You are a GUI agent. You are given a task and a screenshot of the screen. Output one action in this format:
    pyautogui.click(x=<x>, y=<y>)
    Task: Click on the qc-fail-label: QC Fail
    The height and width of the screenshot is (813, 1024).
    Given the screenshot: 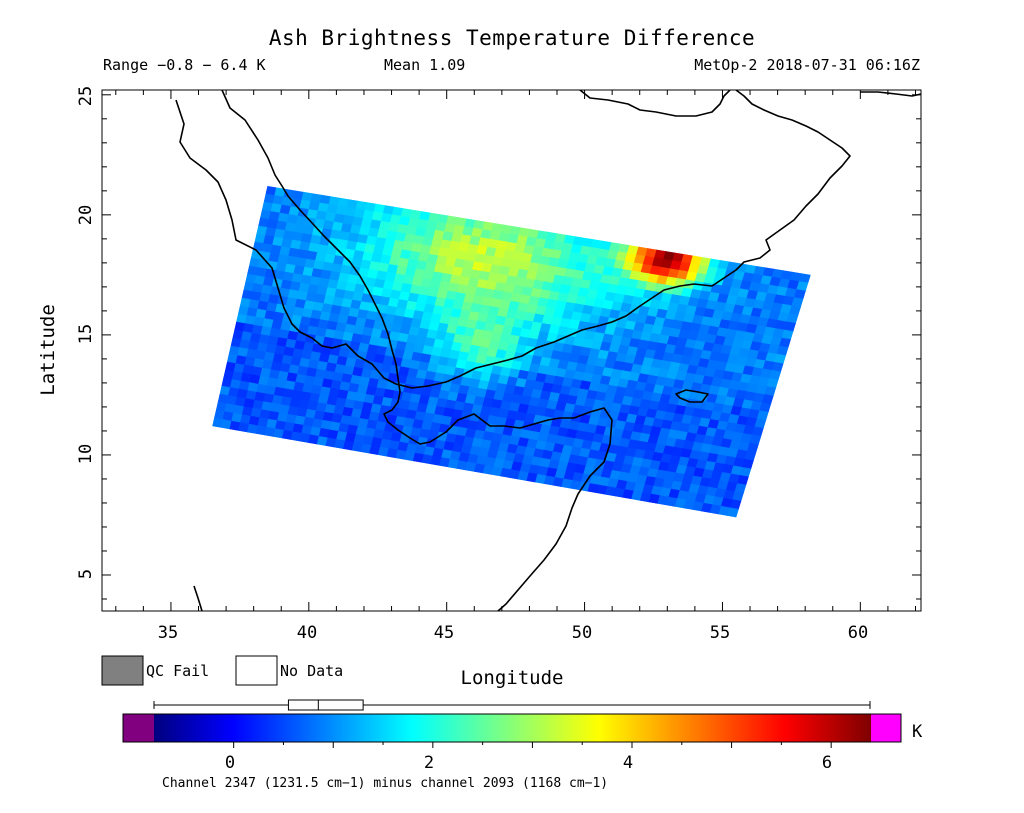 What is the action you would take?
    pyautogui.click(x=177, y=671)
    